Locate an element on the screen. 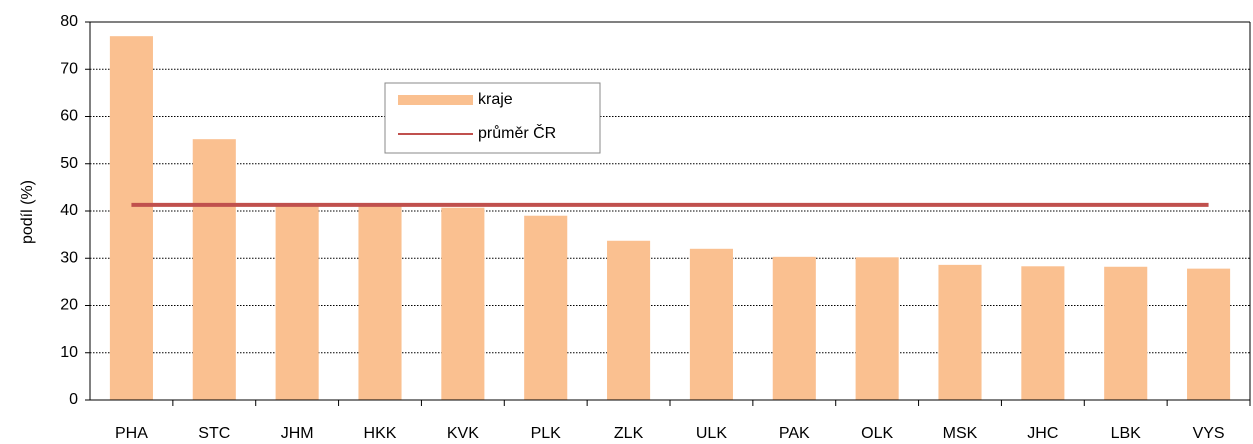 This screenshot has height=444, width=1253. y-tick-label: 40 is located at coordinates (69, 210).